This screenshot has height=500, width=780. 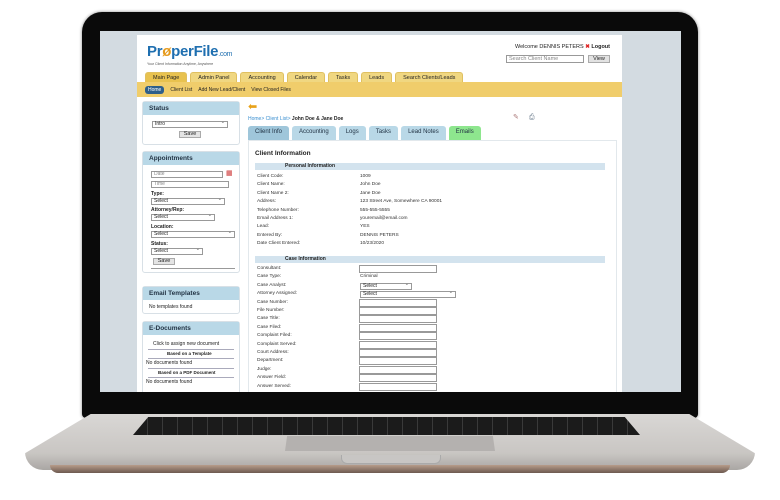 What do you see at coordinates (600, 47) in the screenshot?
I see `logout-link: Logout` at bounding box center [600, 47].